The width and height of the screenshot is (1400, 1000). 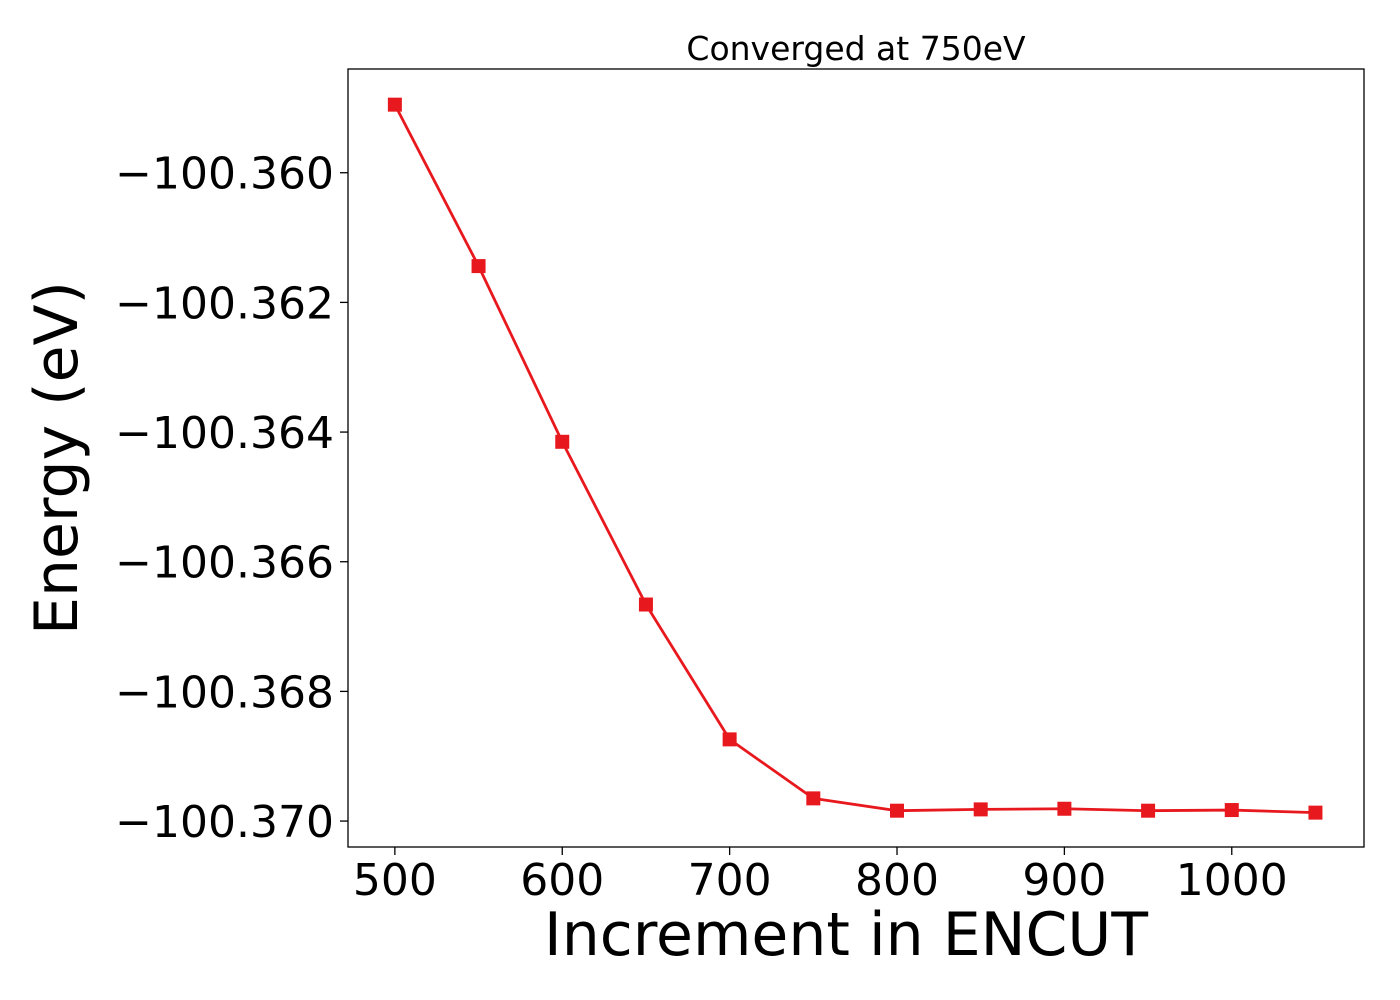 What do you see at coordinates (224, 174) in the screenshot?
I see `y-tick-label: −100.360` at bounding box center [224, 174].